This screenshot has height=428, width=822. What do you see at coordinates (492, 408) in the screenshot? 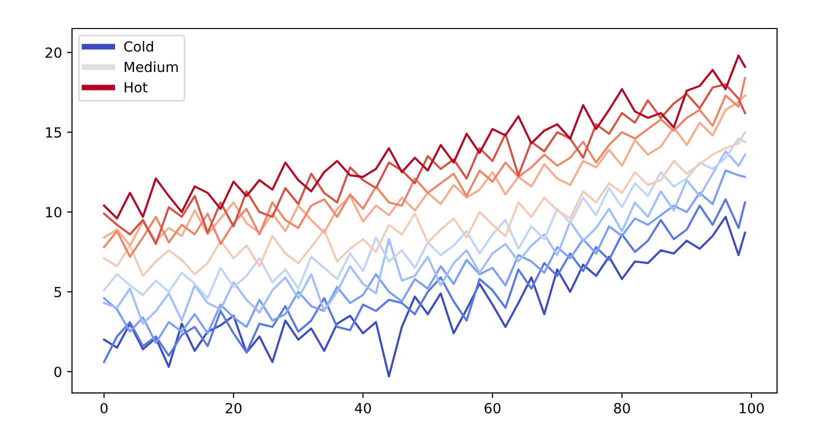
I see `x-tick-label: 60` at bounding box center [492, 408].